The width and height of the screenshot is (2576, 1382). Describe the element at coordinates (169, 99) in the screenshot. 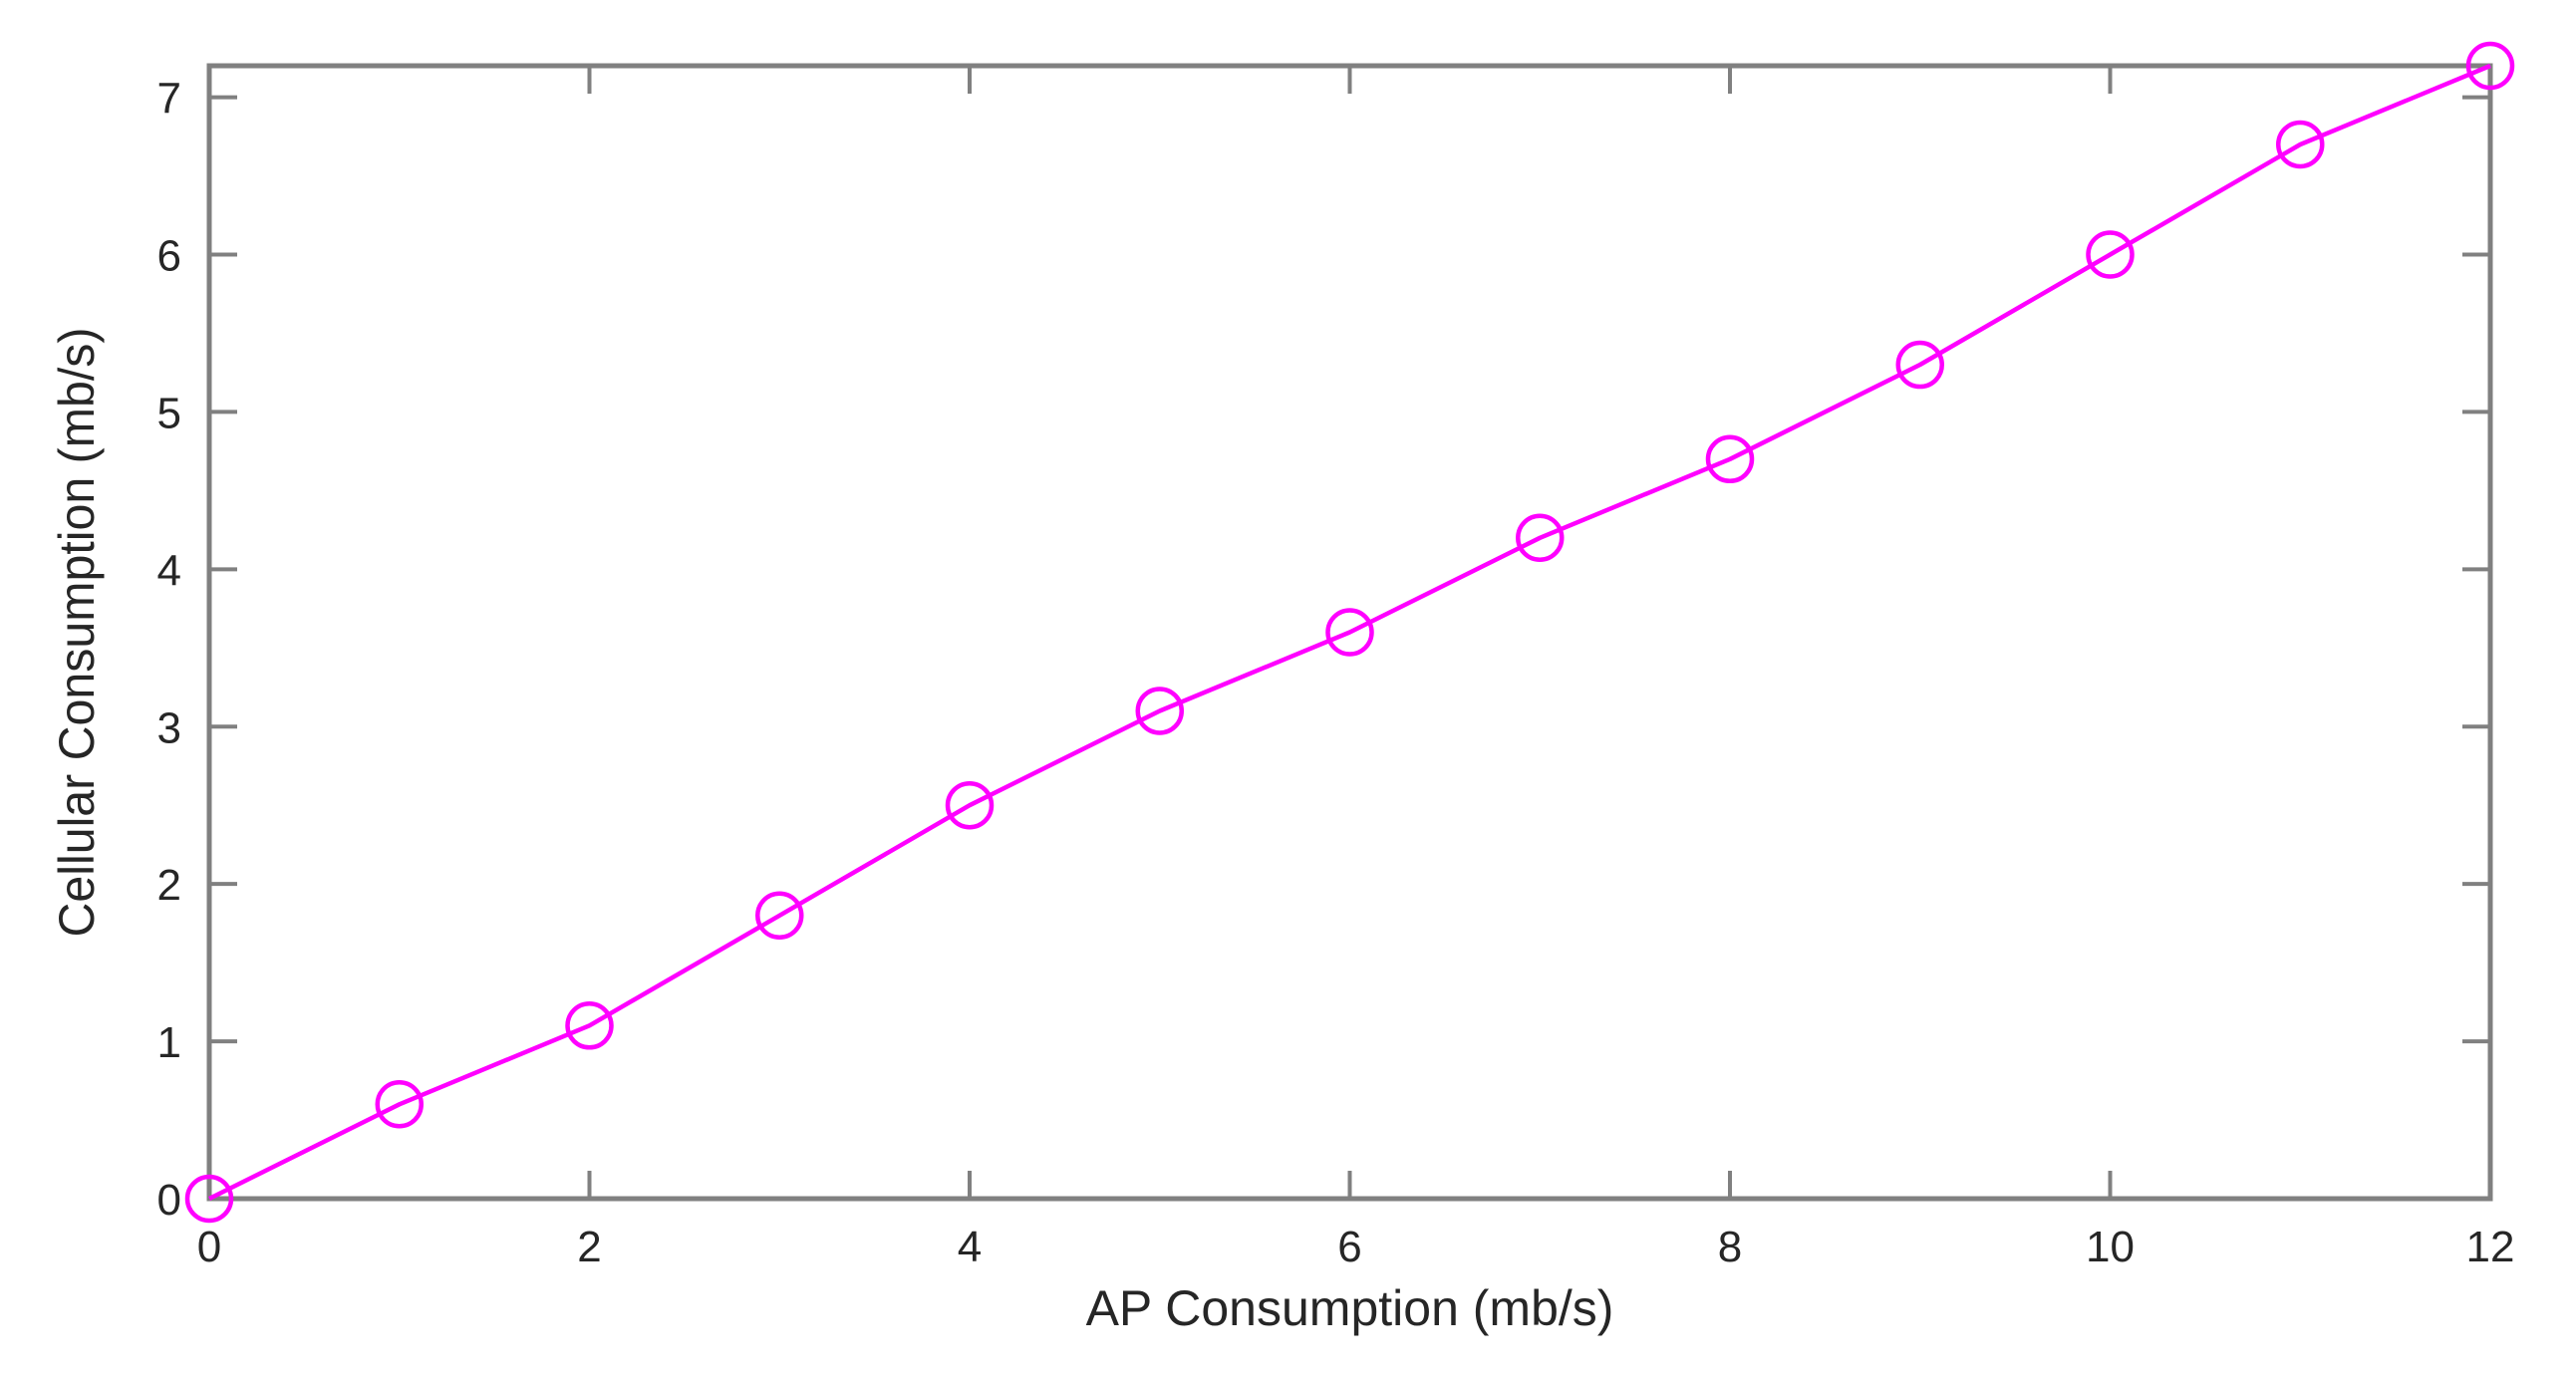

I see `y-tick-label: 7` at that location.